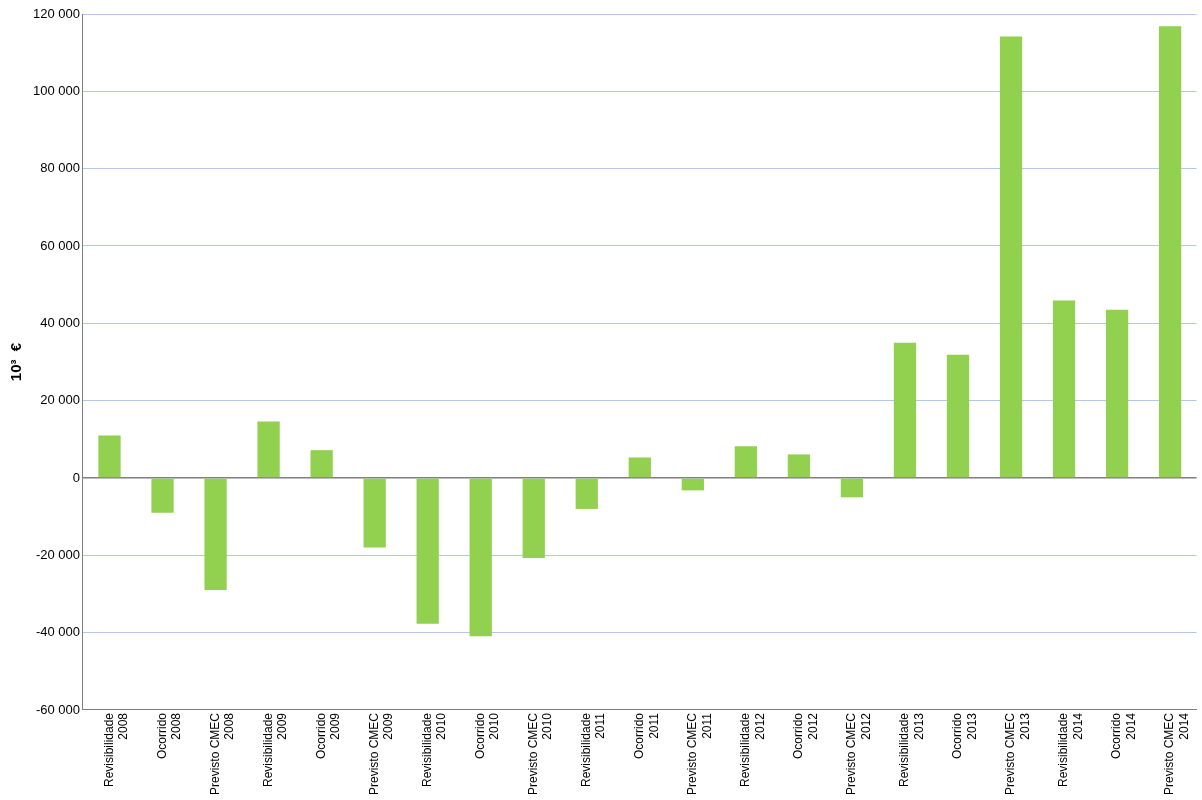 The image size is (1202, 800). What do you see at coordinates (60, 400) in the screenshot?
I see `y-tick-label: 20 000` at bounding box center [60, 400].